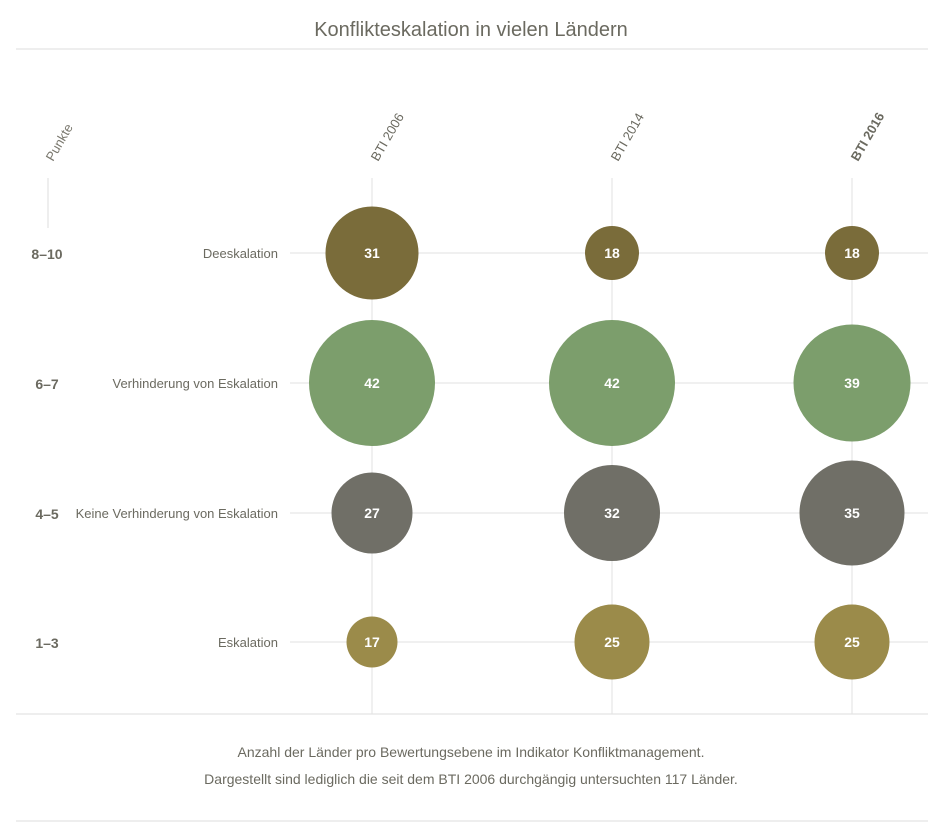 The image size is (943, 839). I want to click on row-category-label: Keine Verhinderung von Eskalation, so click(177, 513).